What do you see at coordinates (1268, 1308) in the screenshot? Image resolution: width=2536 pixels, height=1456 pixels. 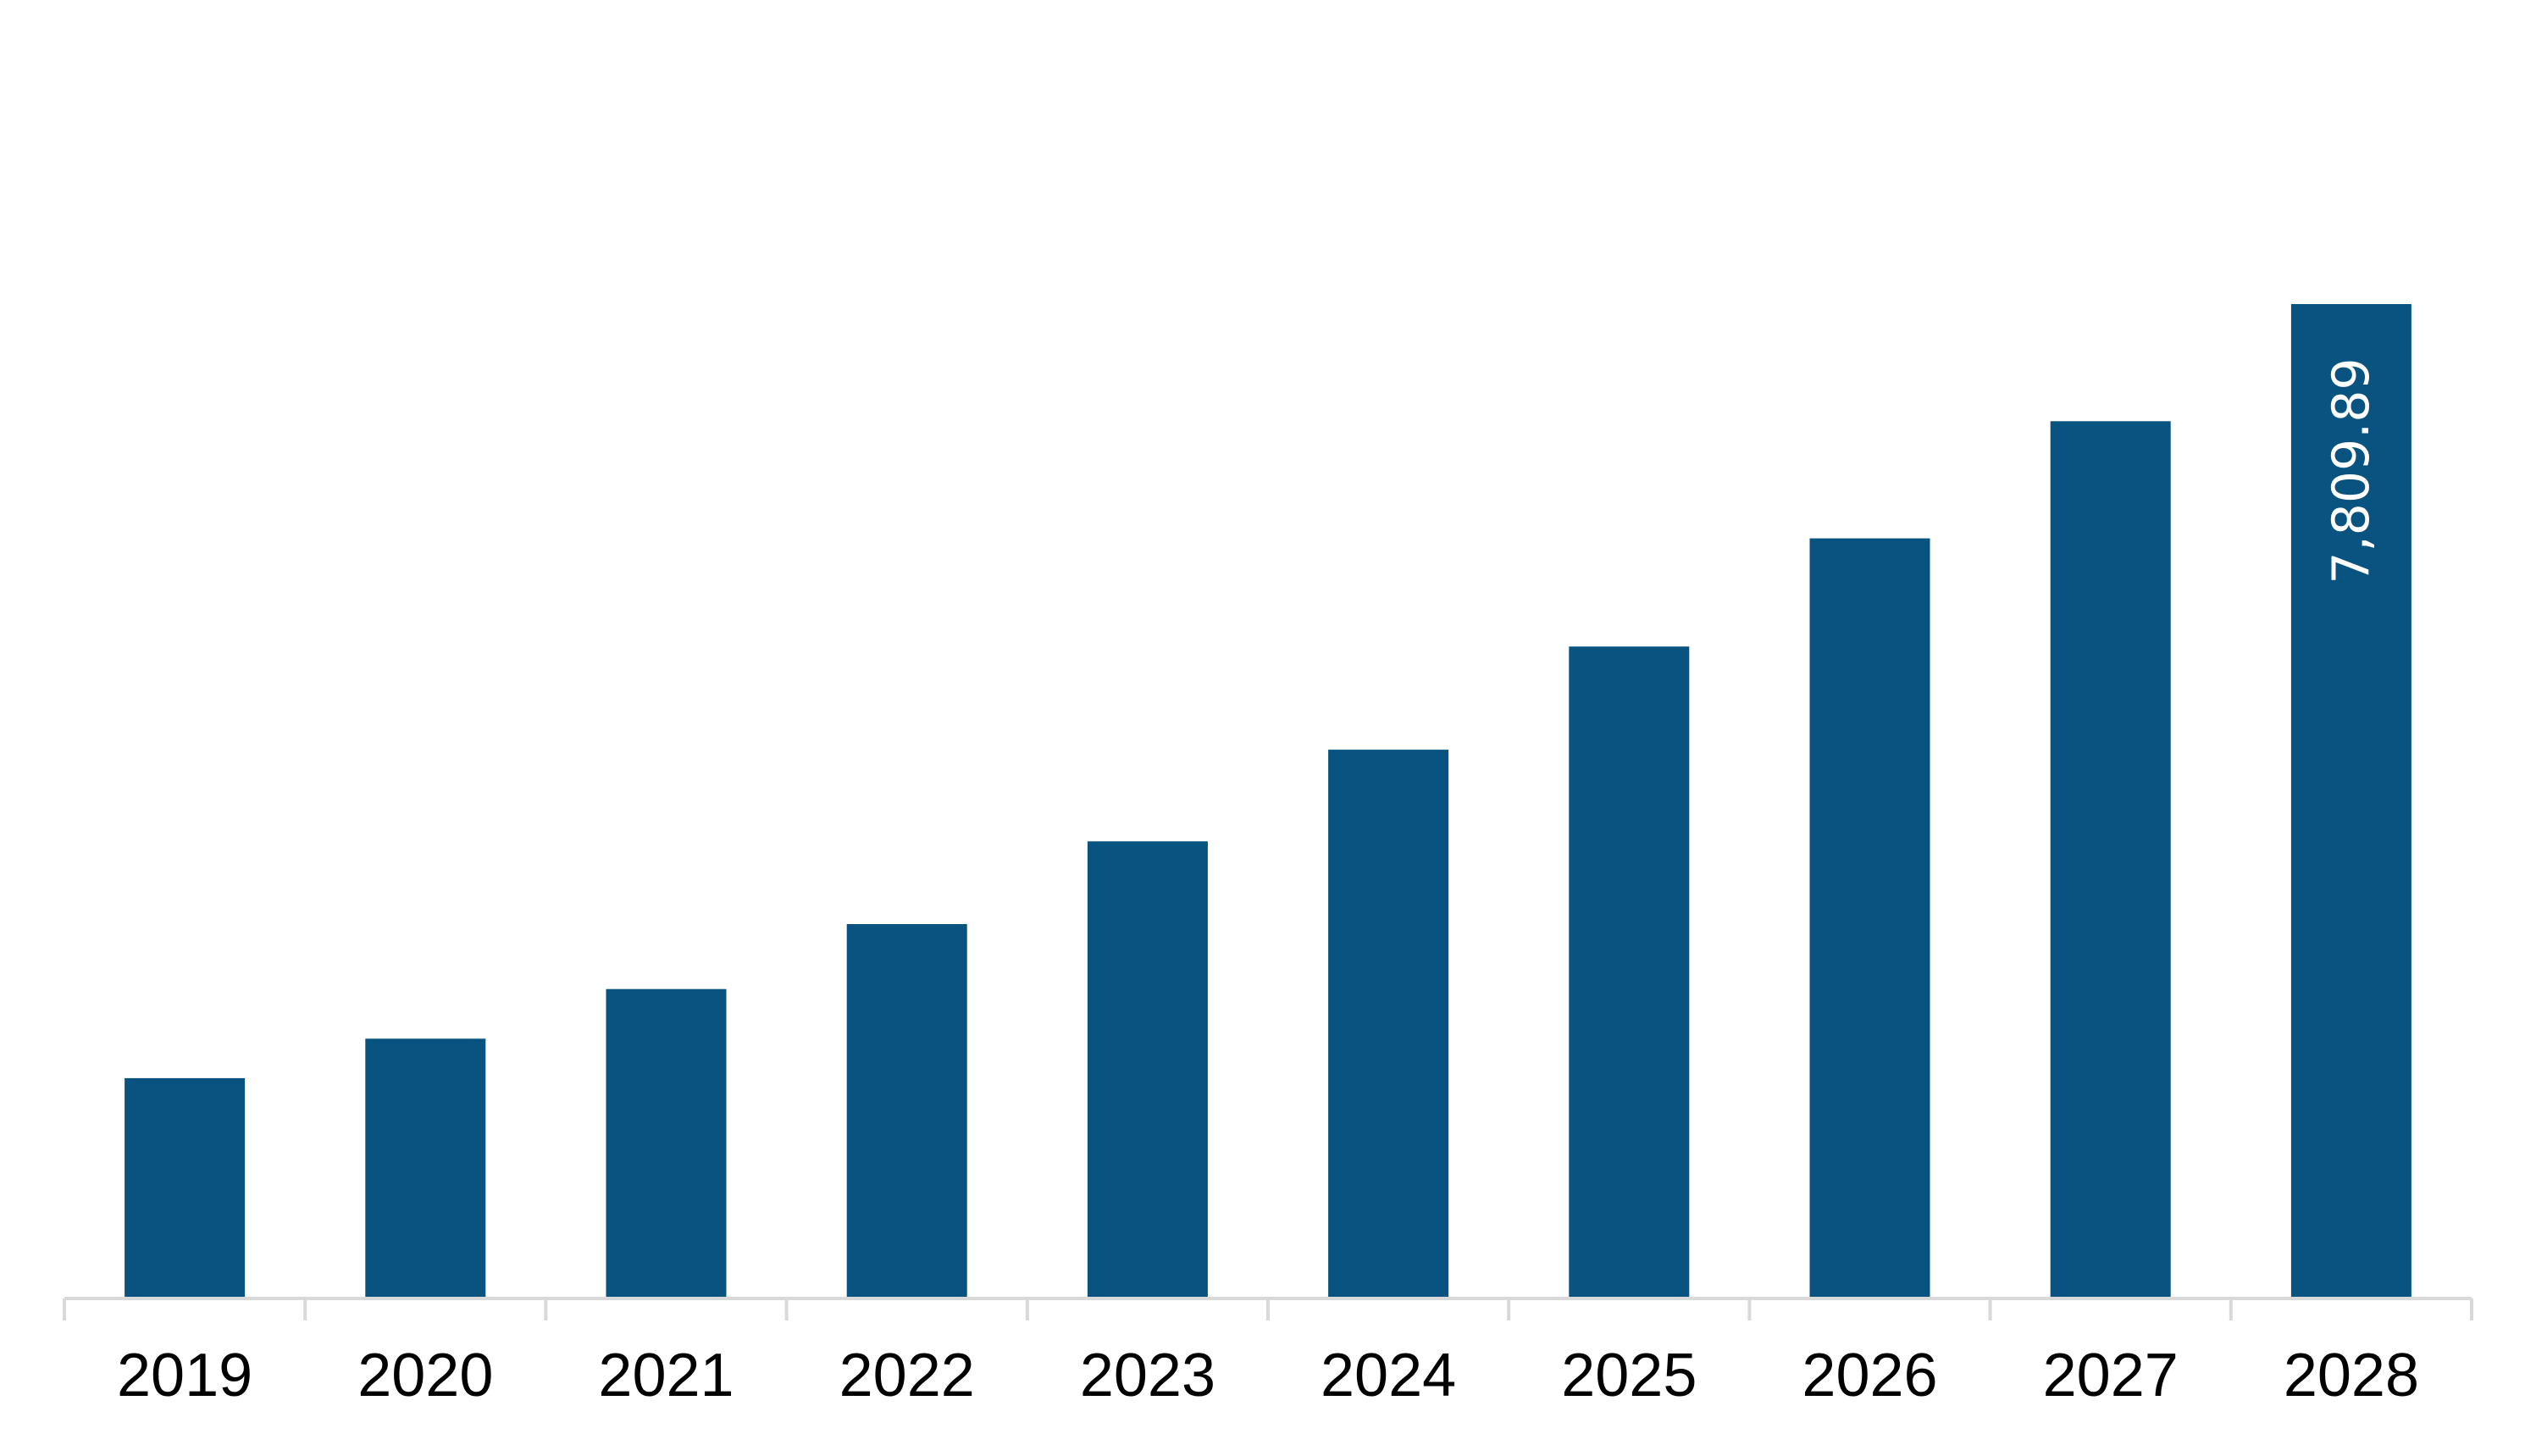 I see `x-axis` at bounding box center [1268, 1308].